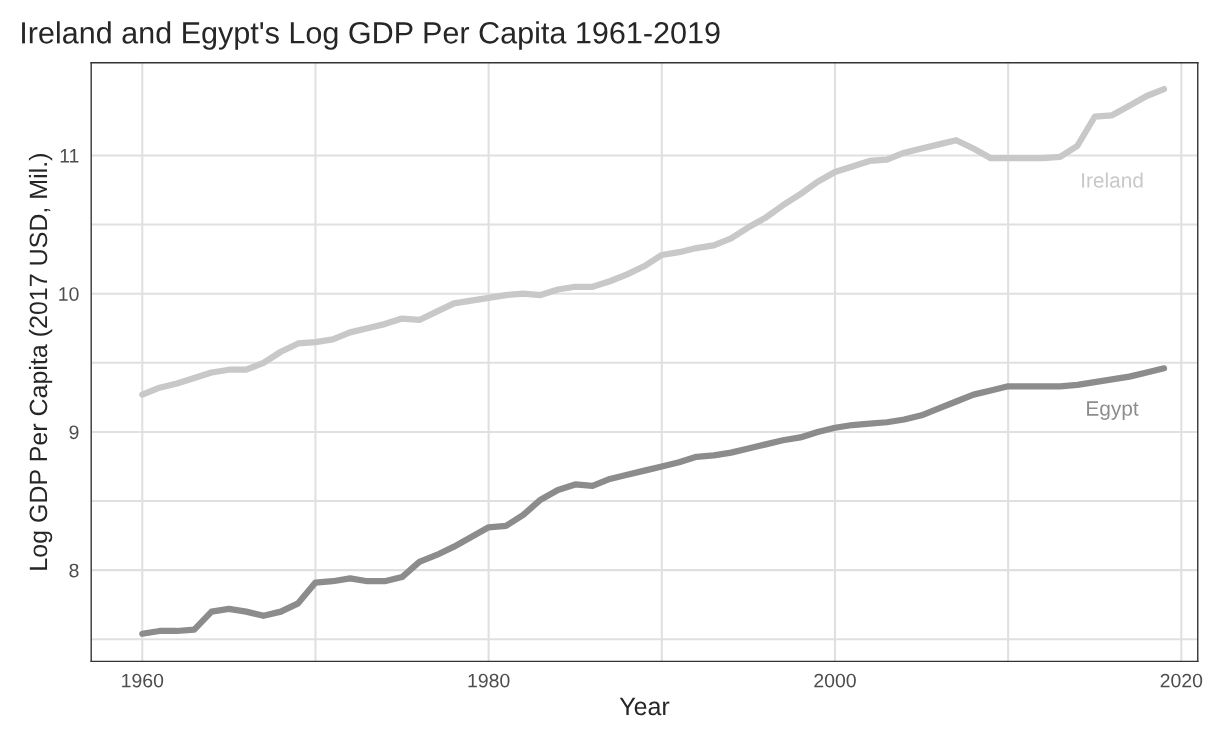 The width and height of the screenshot is (1216, 739). I want to click on y-tick-label: 8, so click(74, 570).